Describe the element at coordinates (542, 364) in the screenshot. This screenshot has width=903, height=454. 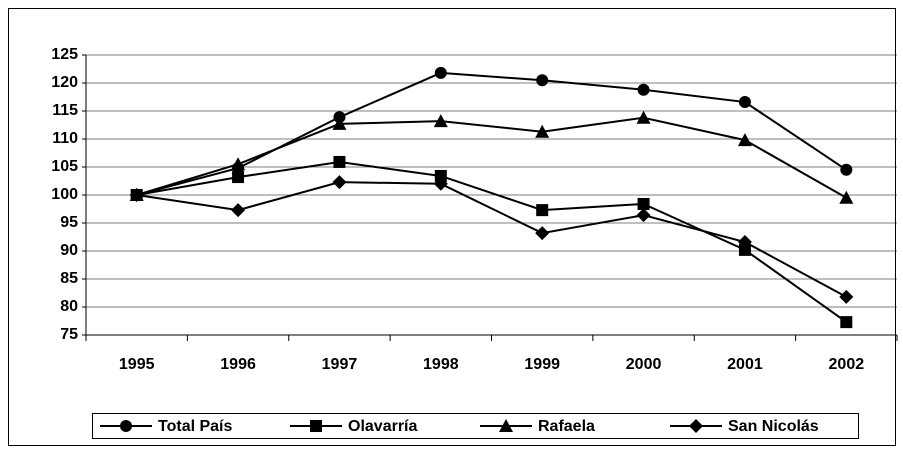
I see `x-tick-label: 1999` at that location.